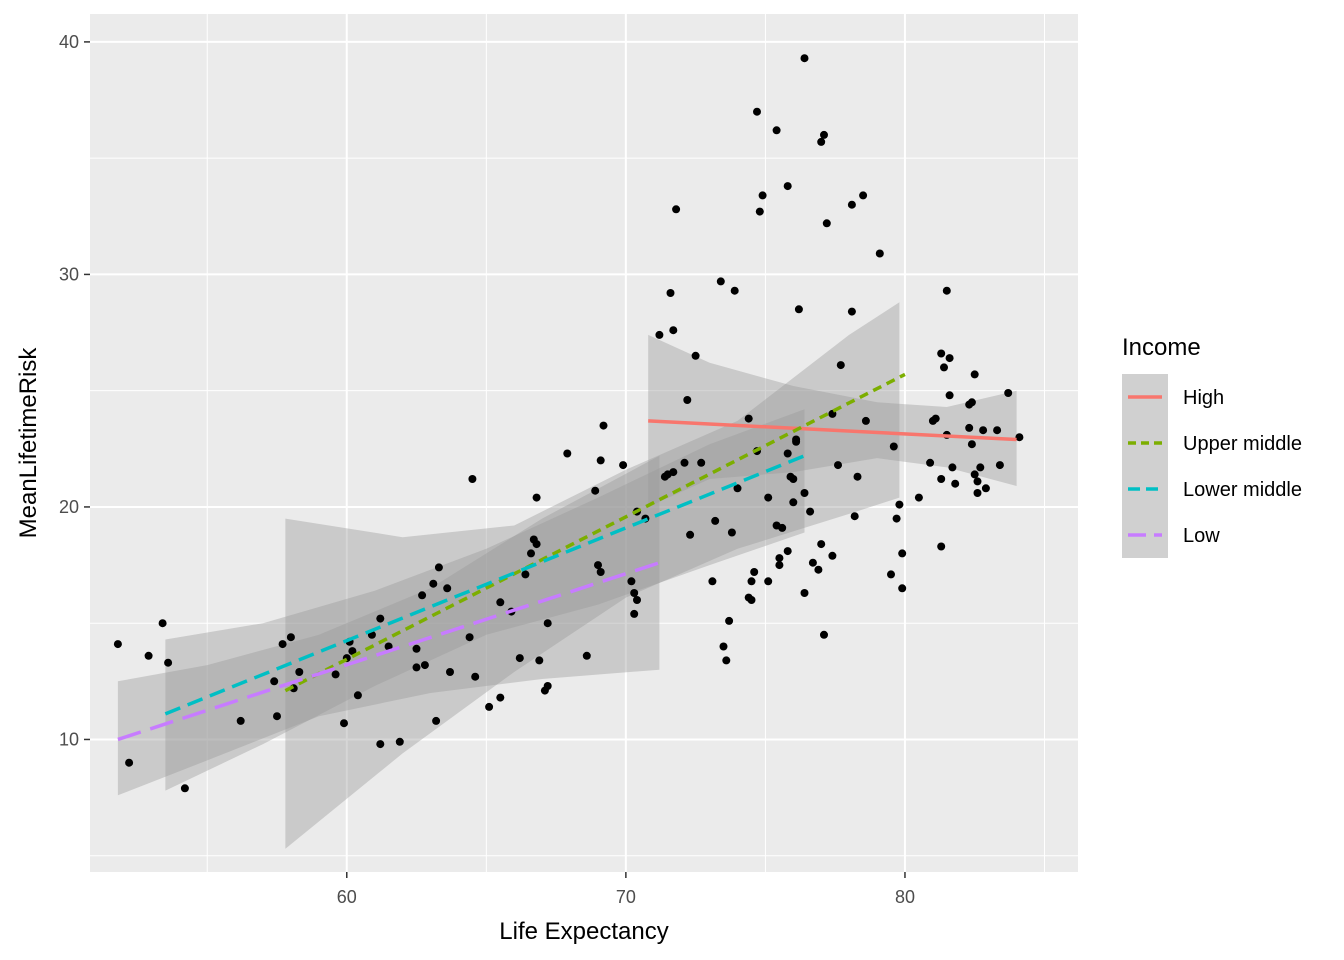  Describe the element at coordinates (28, 443) in the screenshot. I see `y-axis-title: MeanLifetimeRisk` at that location.